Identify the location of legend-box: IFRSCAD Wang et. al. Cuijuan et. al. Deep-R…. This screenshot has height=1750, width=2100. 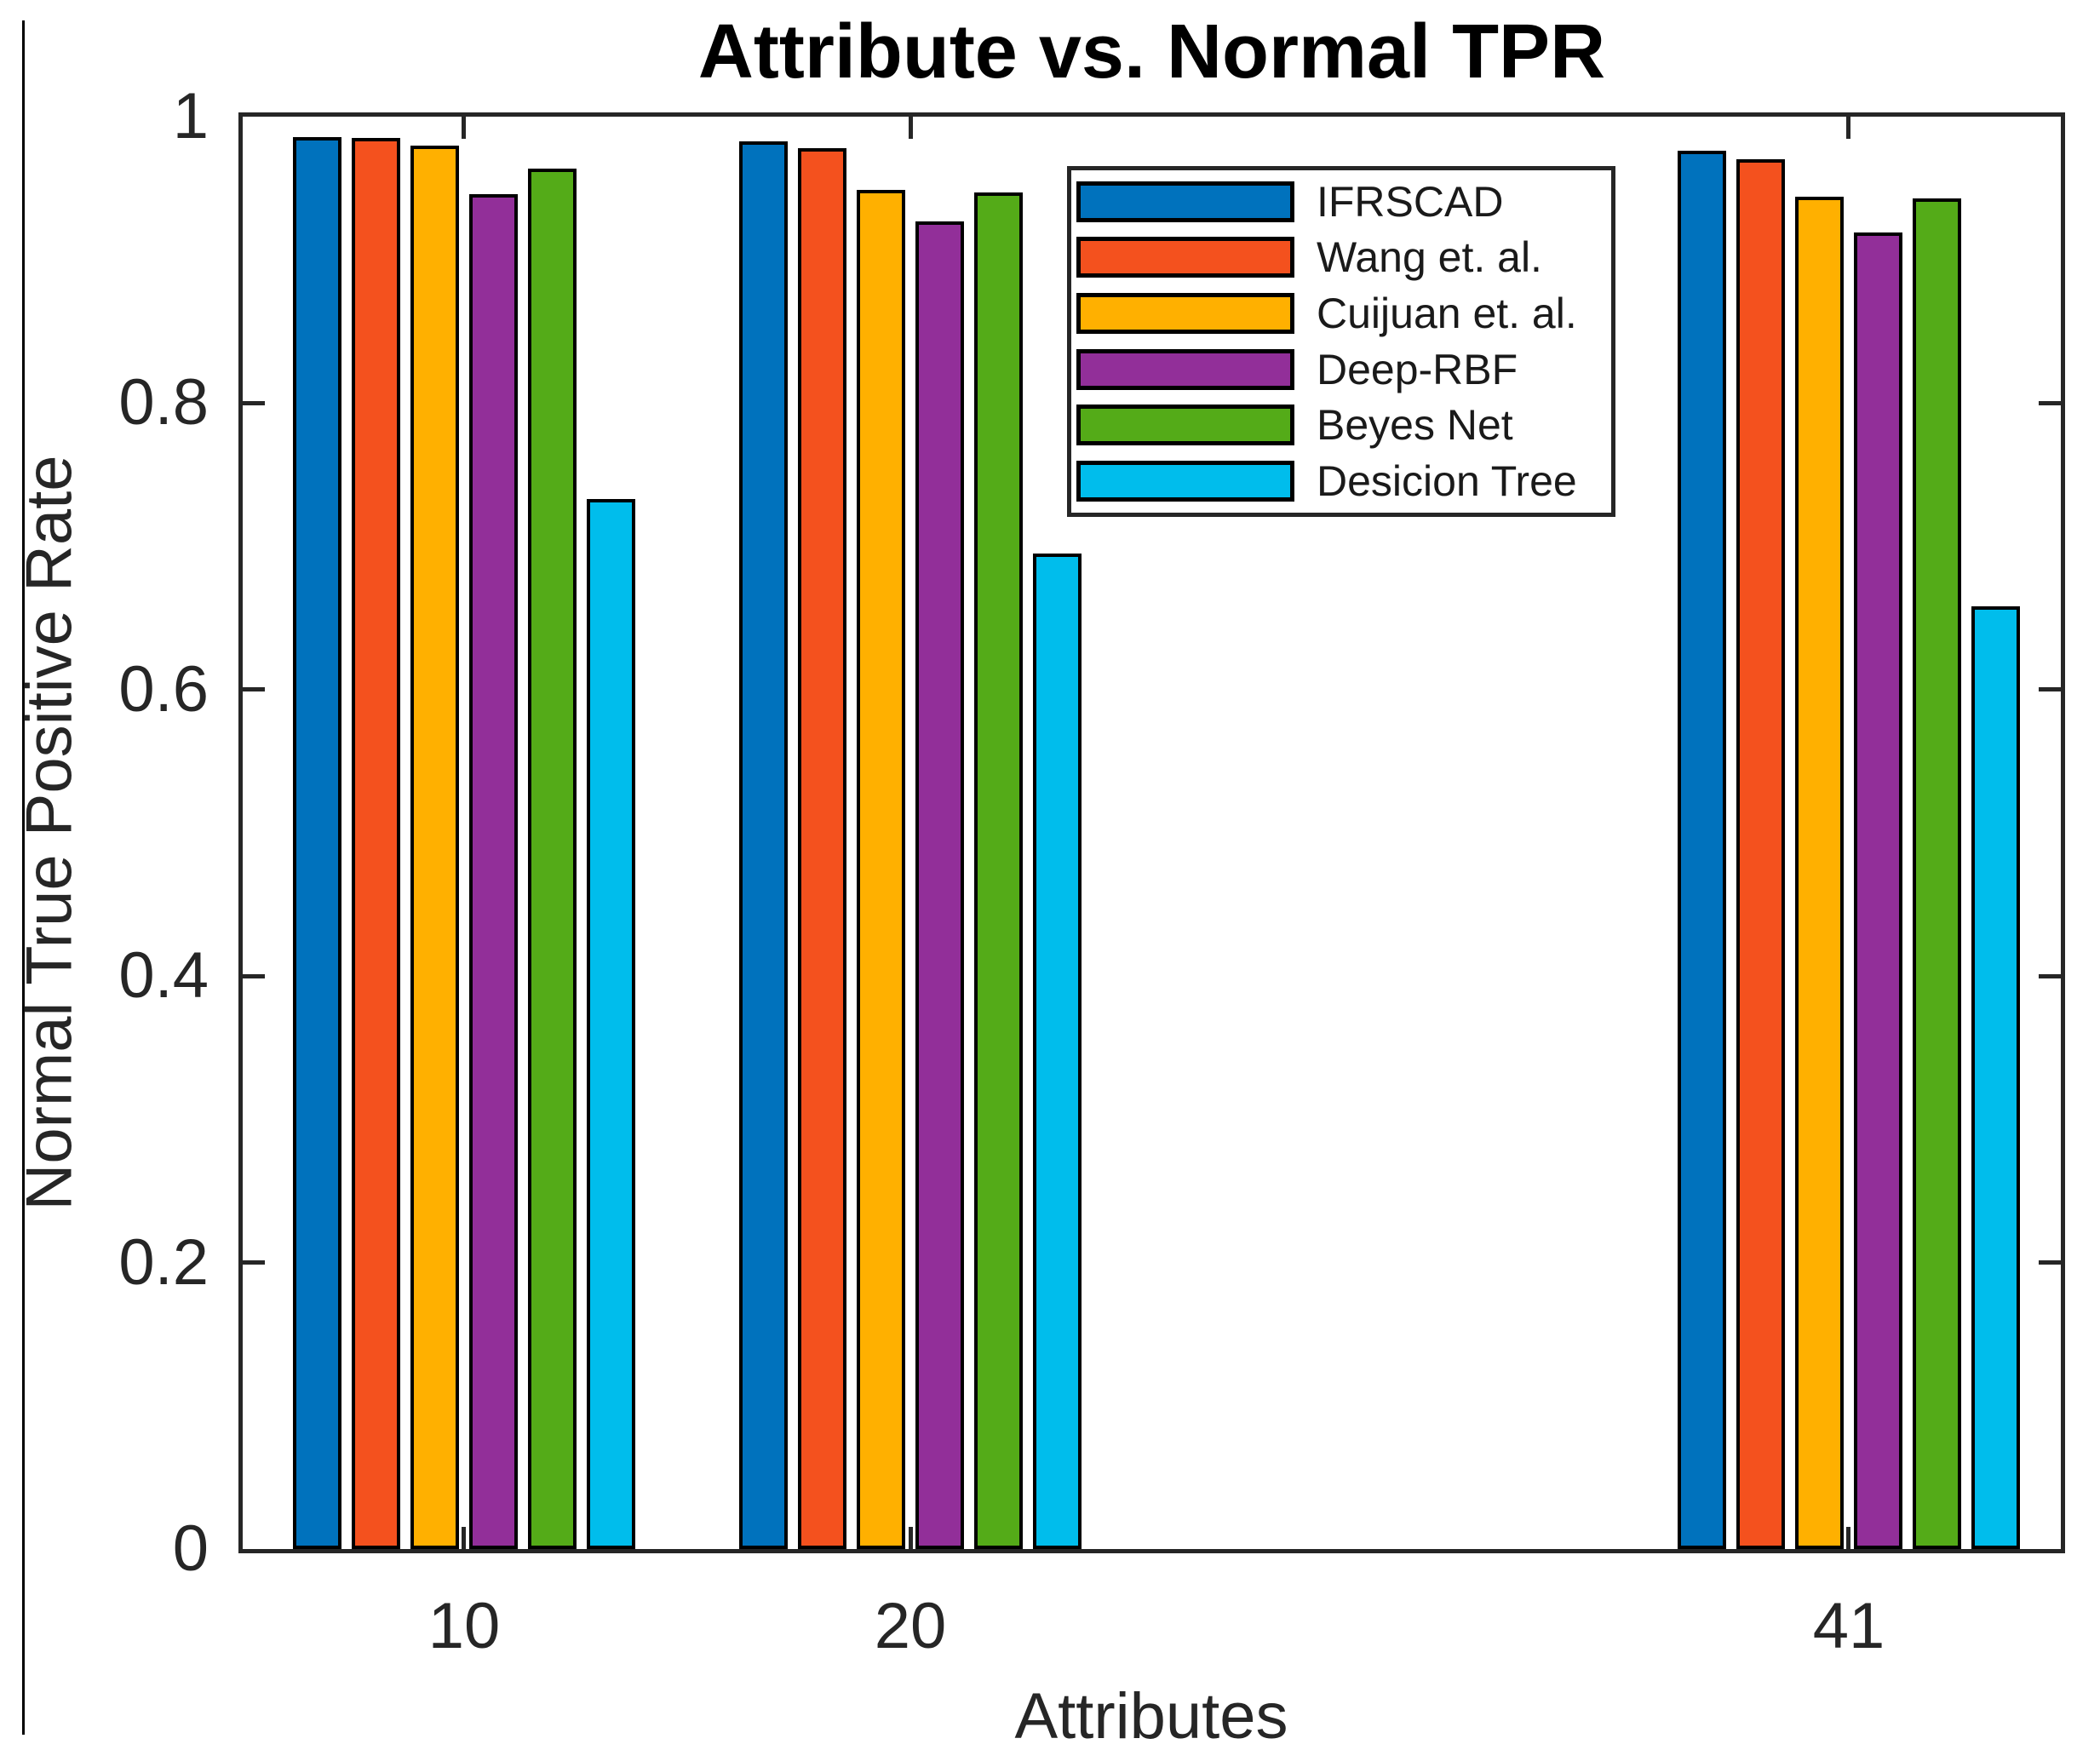
(1341, 341).